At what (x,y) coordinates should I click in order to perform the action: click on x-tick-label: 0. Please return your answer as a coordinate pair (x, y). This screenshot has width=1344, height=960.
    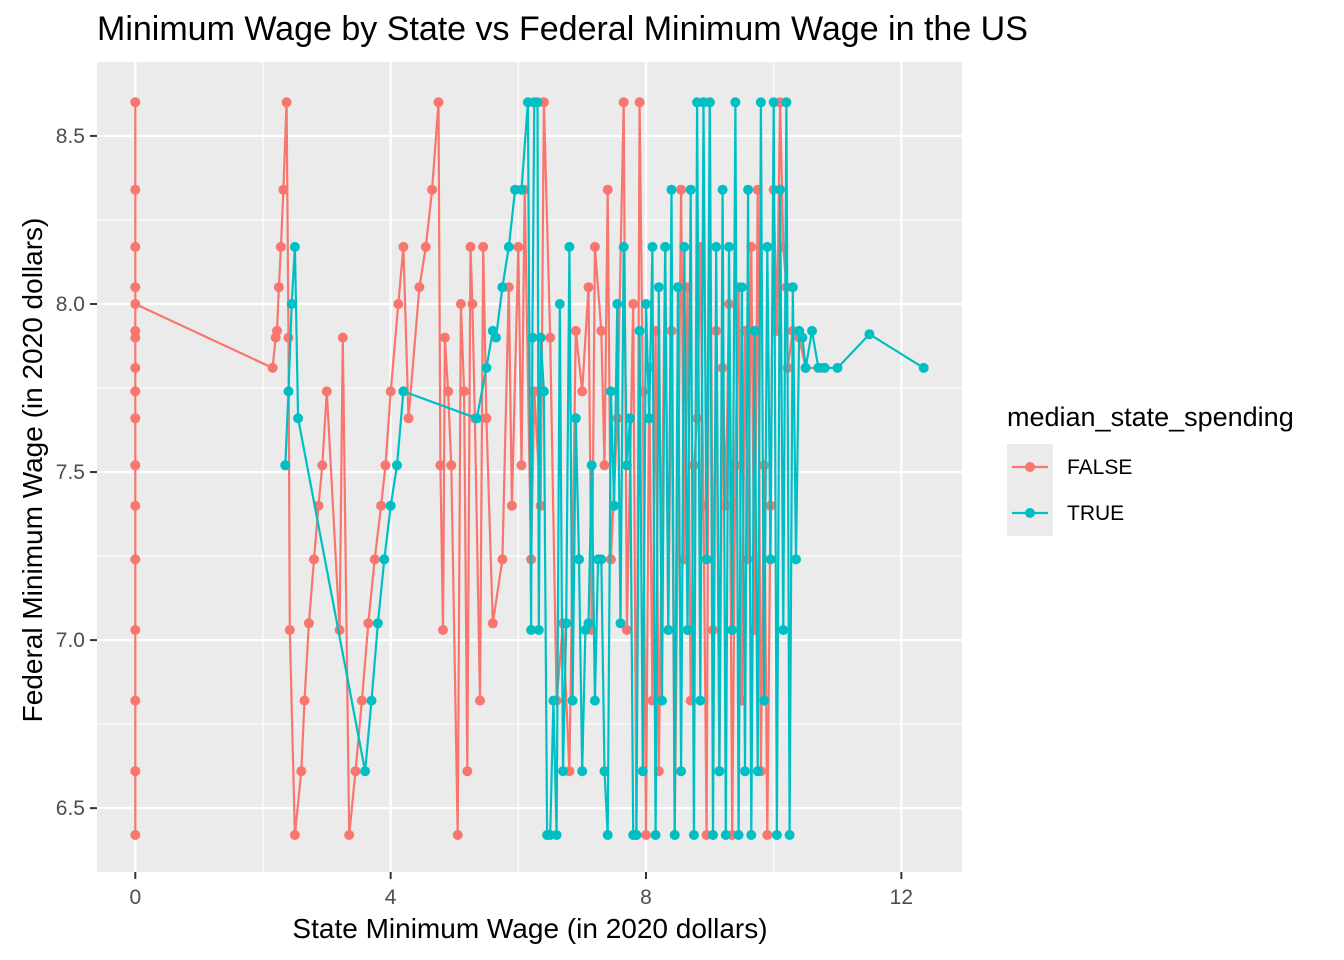
    Looking at the image, I should click on (135, 897).